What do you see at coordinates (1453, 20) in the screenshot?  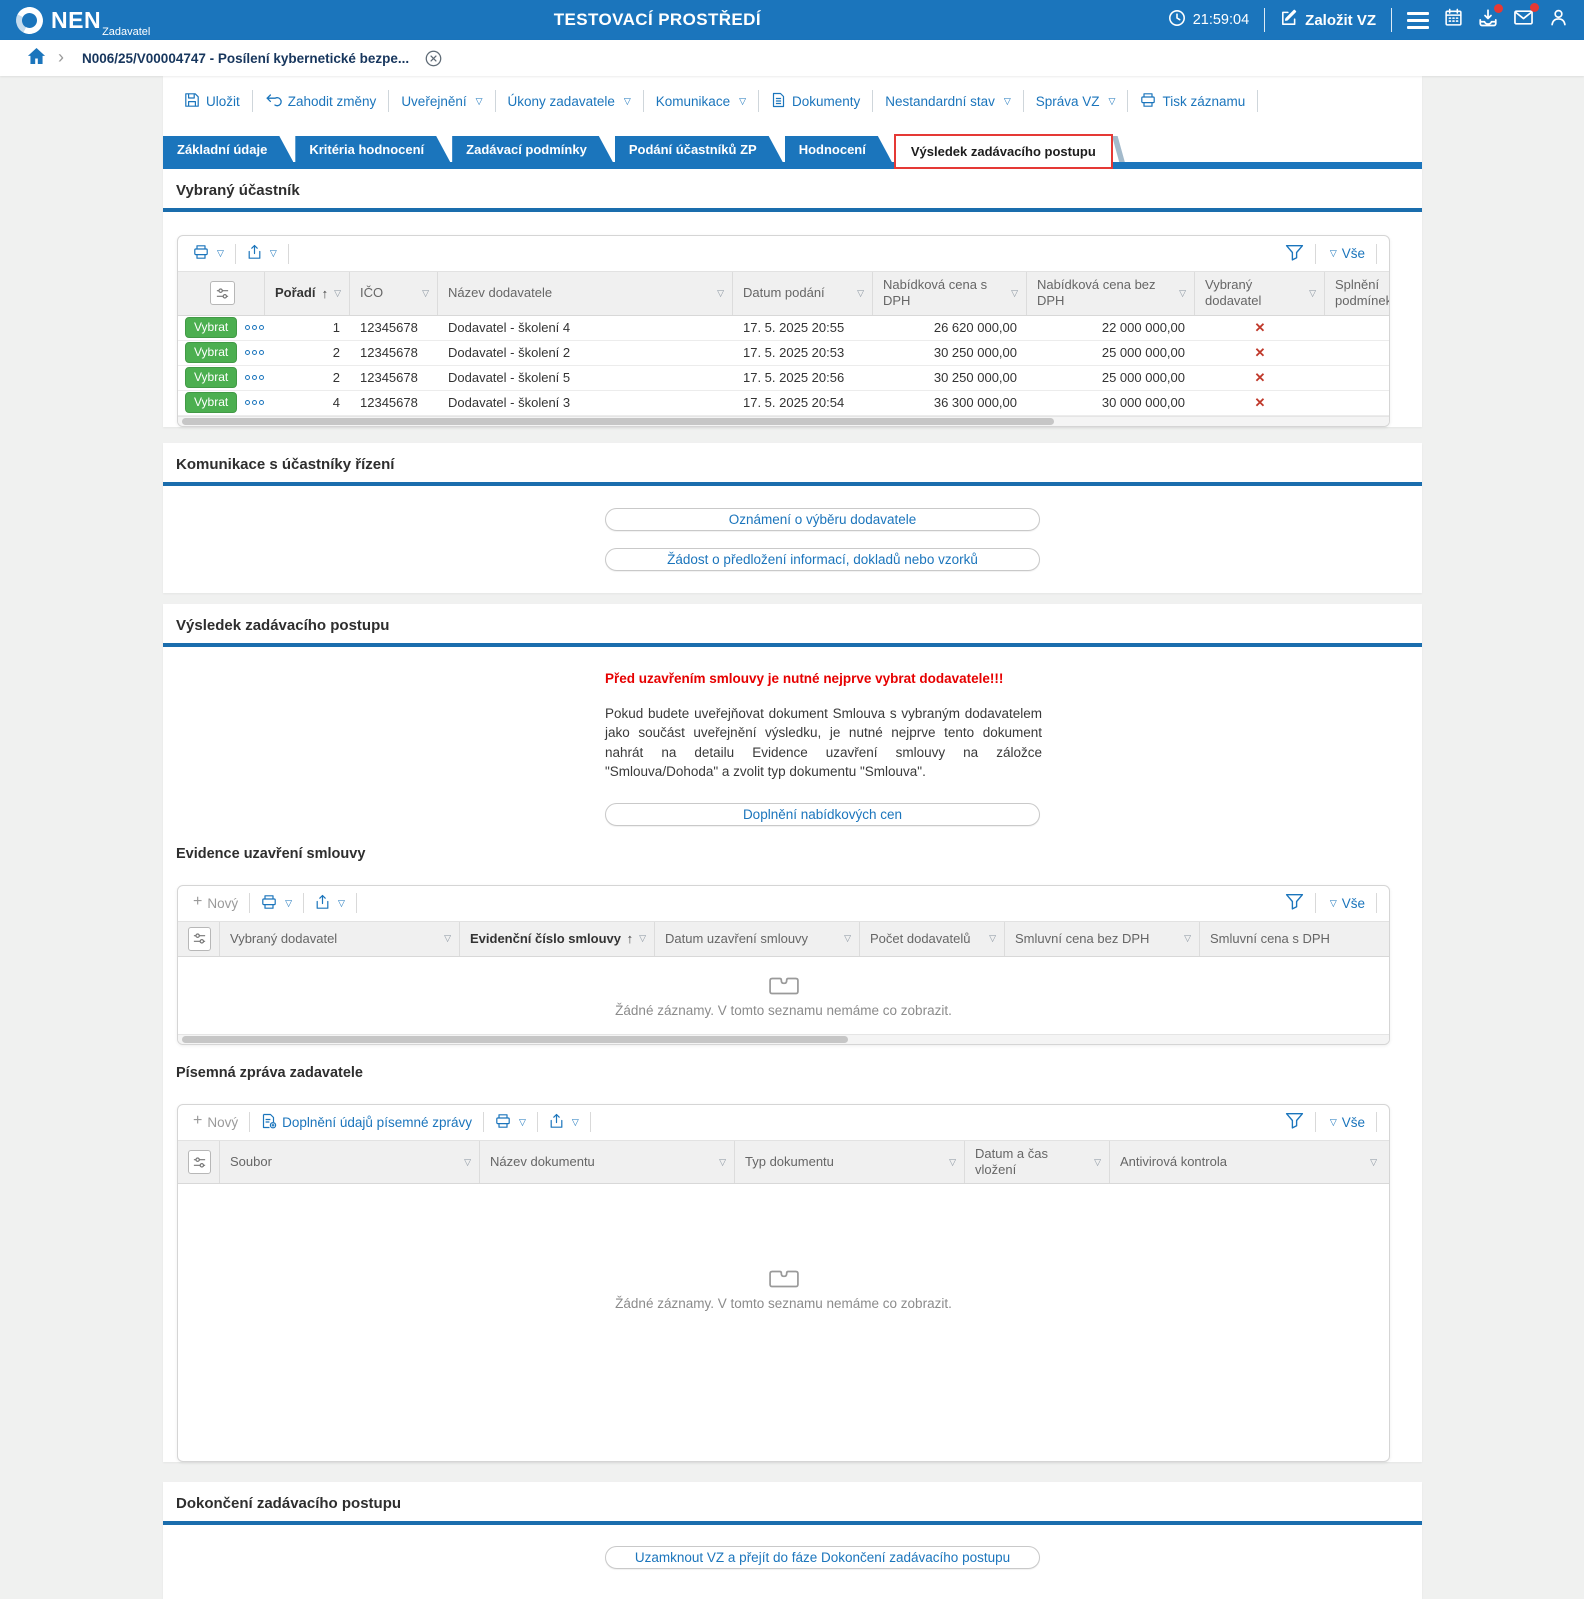 I see `calendar-button` at bounding box center [1453, 20].